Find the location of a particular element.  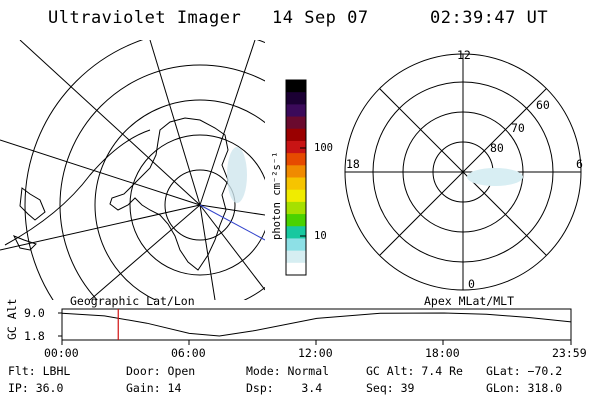

mlt-label-0: 0 is located at coordinates (471, 284).